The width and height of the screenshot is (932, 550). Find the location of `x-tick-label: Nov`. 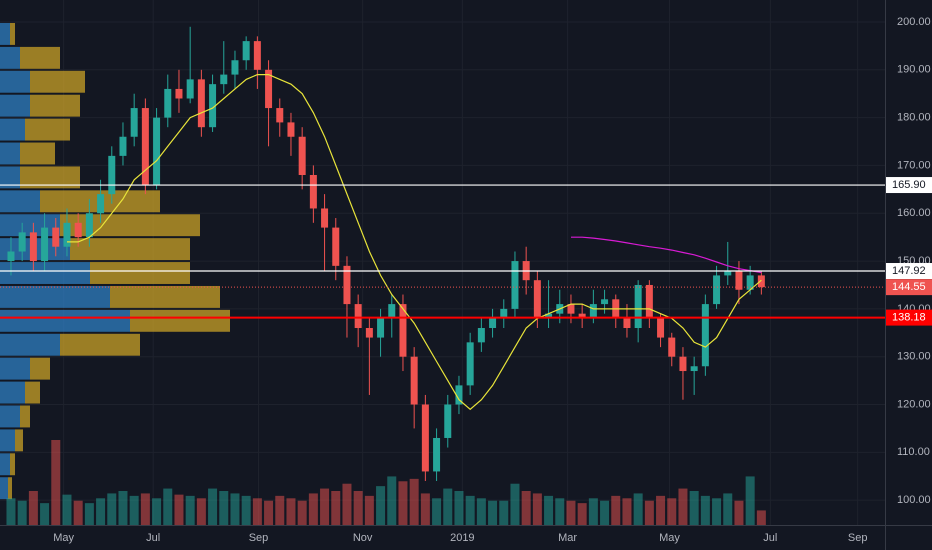

x-tick-label: Nov is located at coordinates (363, 538).